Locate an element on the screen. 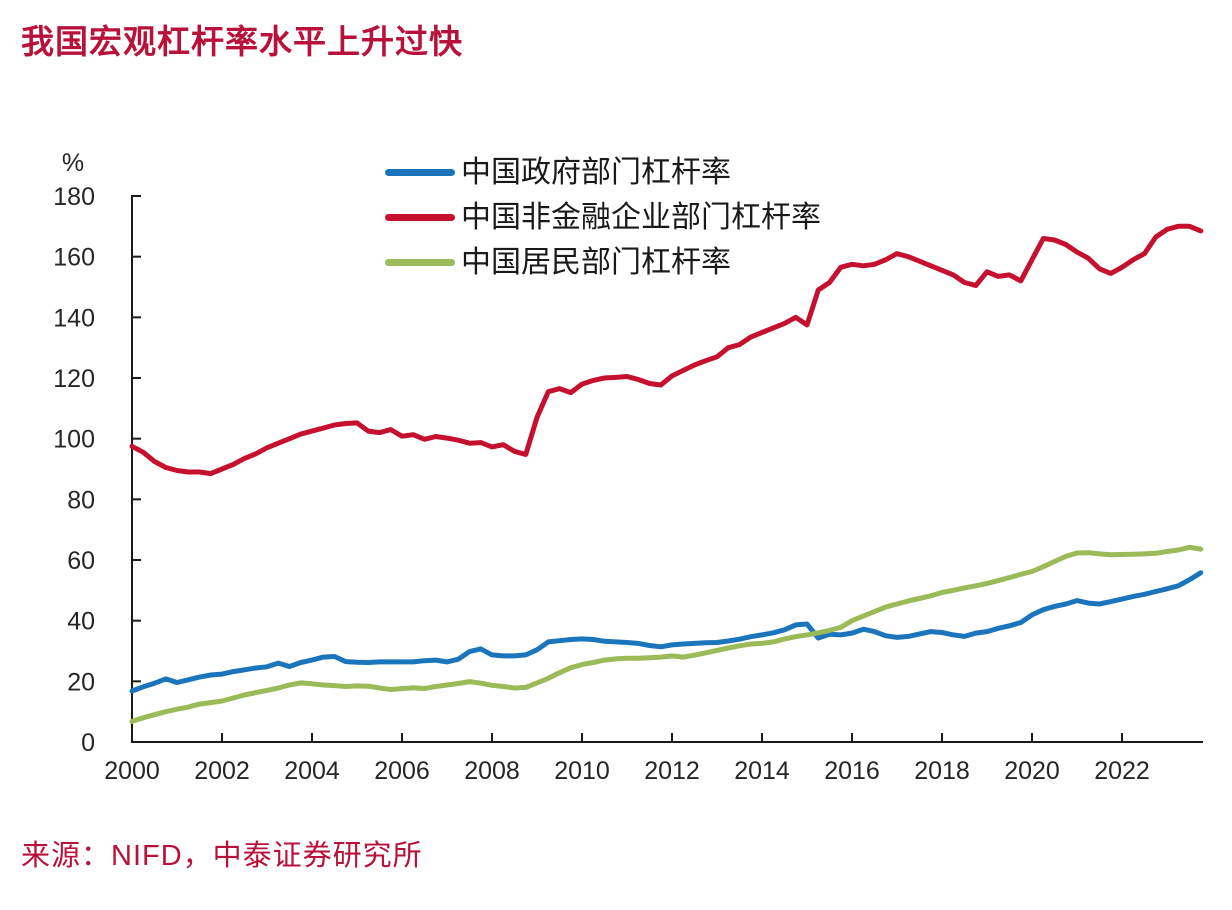 The height and width of the screenshot is (910, 1232). legend-item-1: 中国政府部门杠杆率 is located at coordinates (603, 172).